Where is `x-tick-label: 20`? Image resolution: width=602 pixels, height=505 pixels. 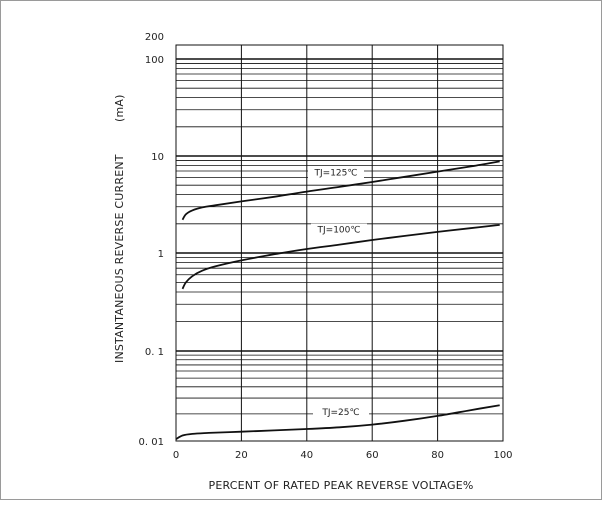
x-tick-label: 20 is located at coordinates (241, 455).